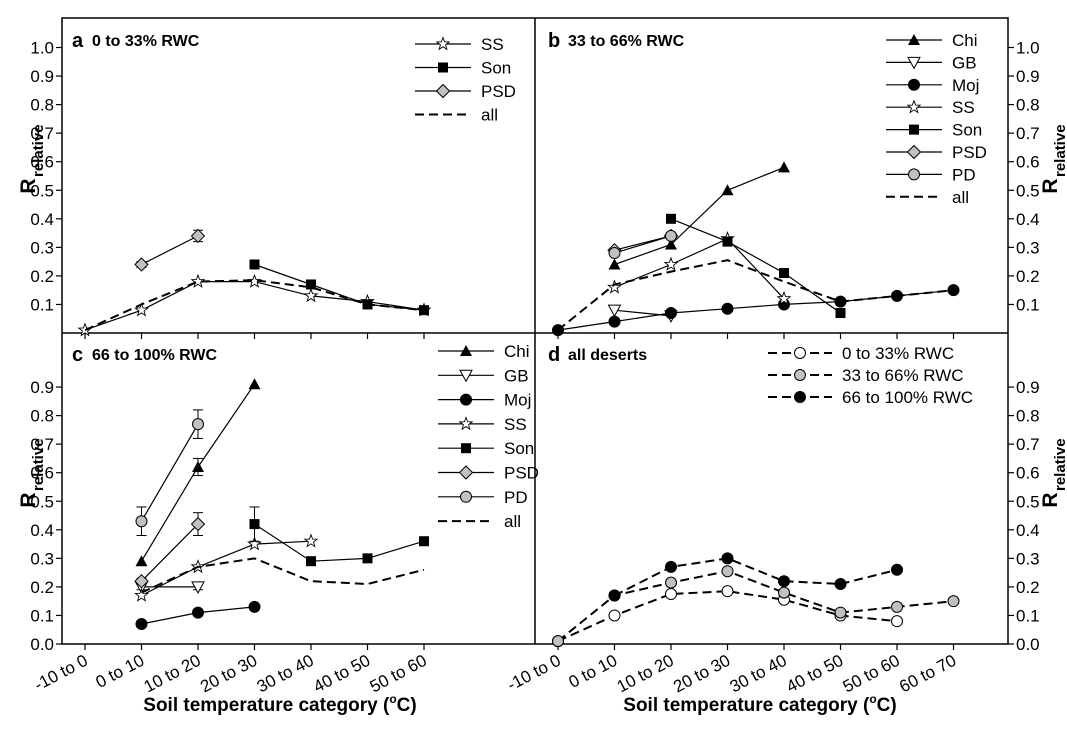 This screenshot has width=1067, height=746. What do you see at coordinates (814, 674) in the screenshot?
I see `x-tick-label: 40 to 50` at bounding box center [814, 674].